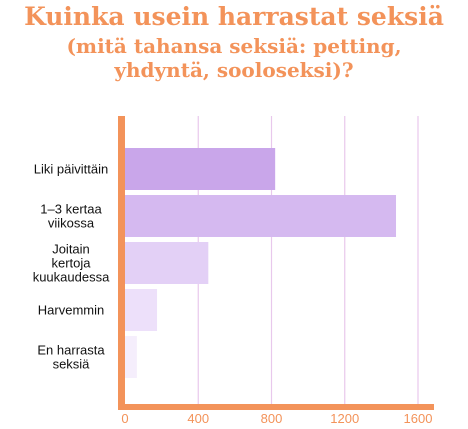 The image size is (468, 429). Describe the element at coordinates (234, 70) in the screenshot. I see `chart-title-line-3: yhdyntä, sooloseksi)?` at that location.